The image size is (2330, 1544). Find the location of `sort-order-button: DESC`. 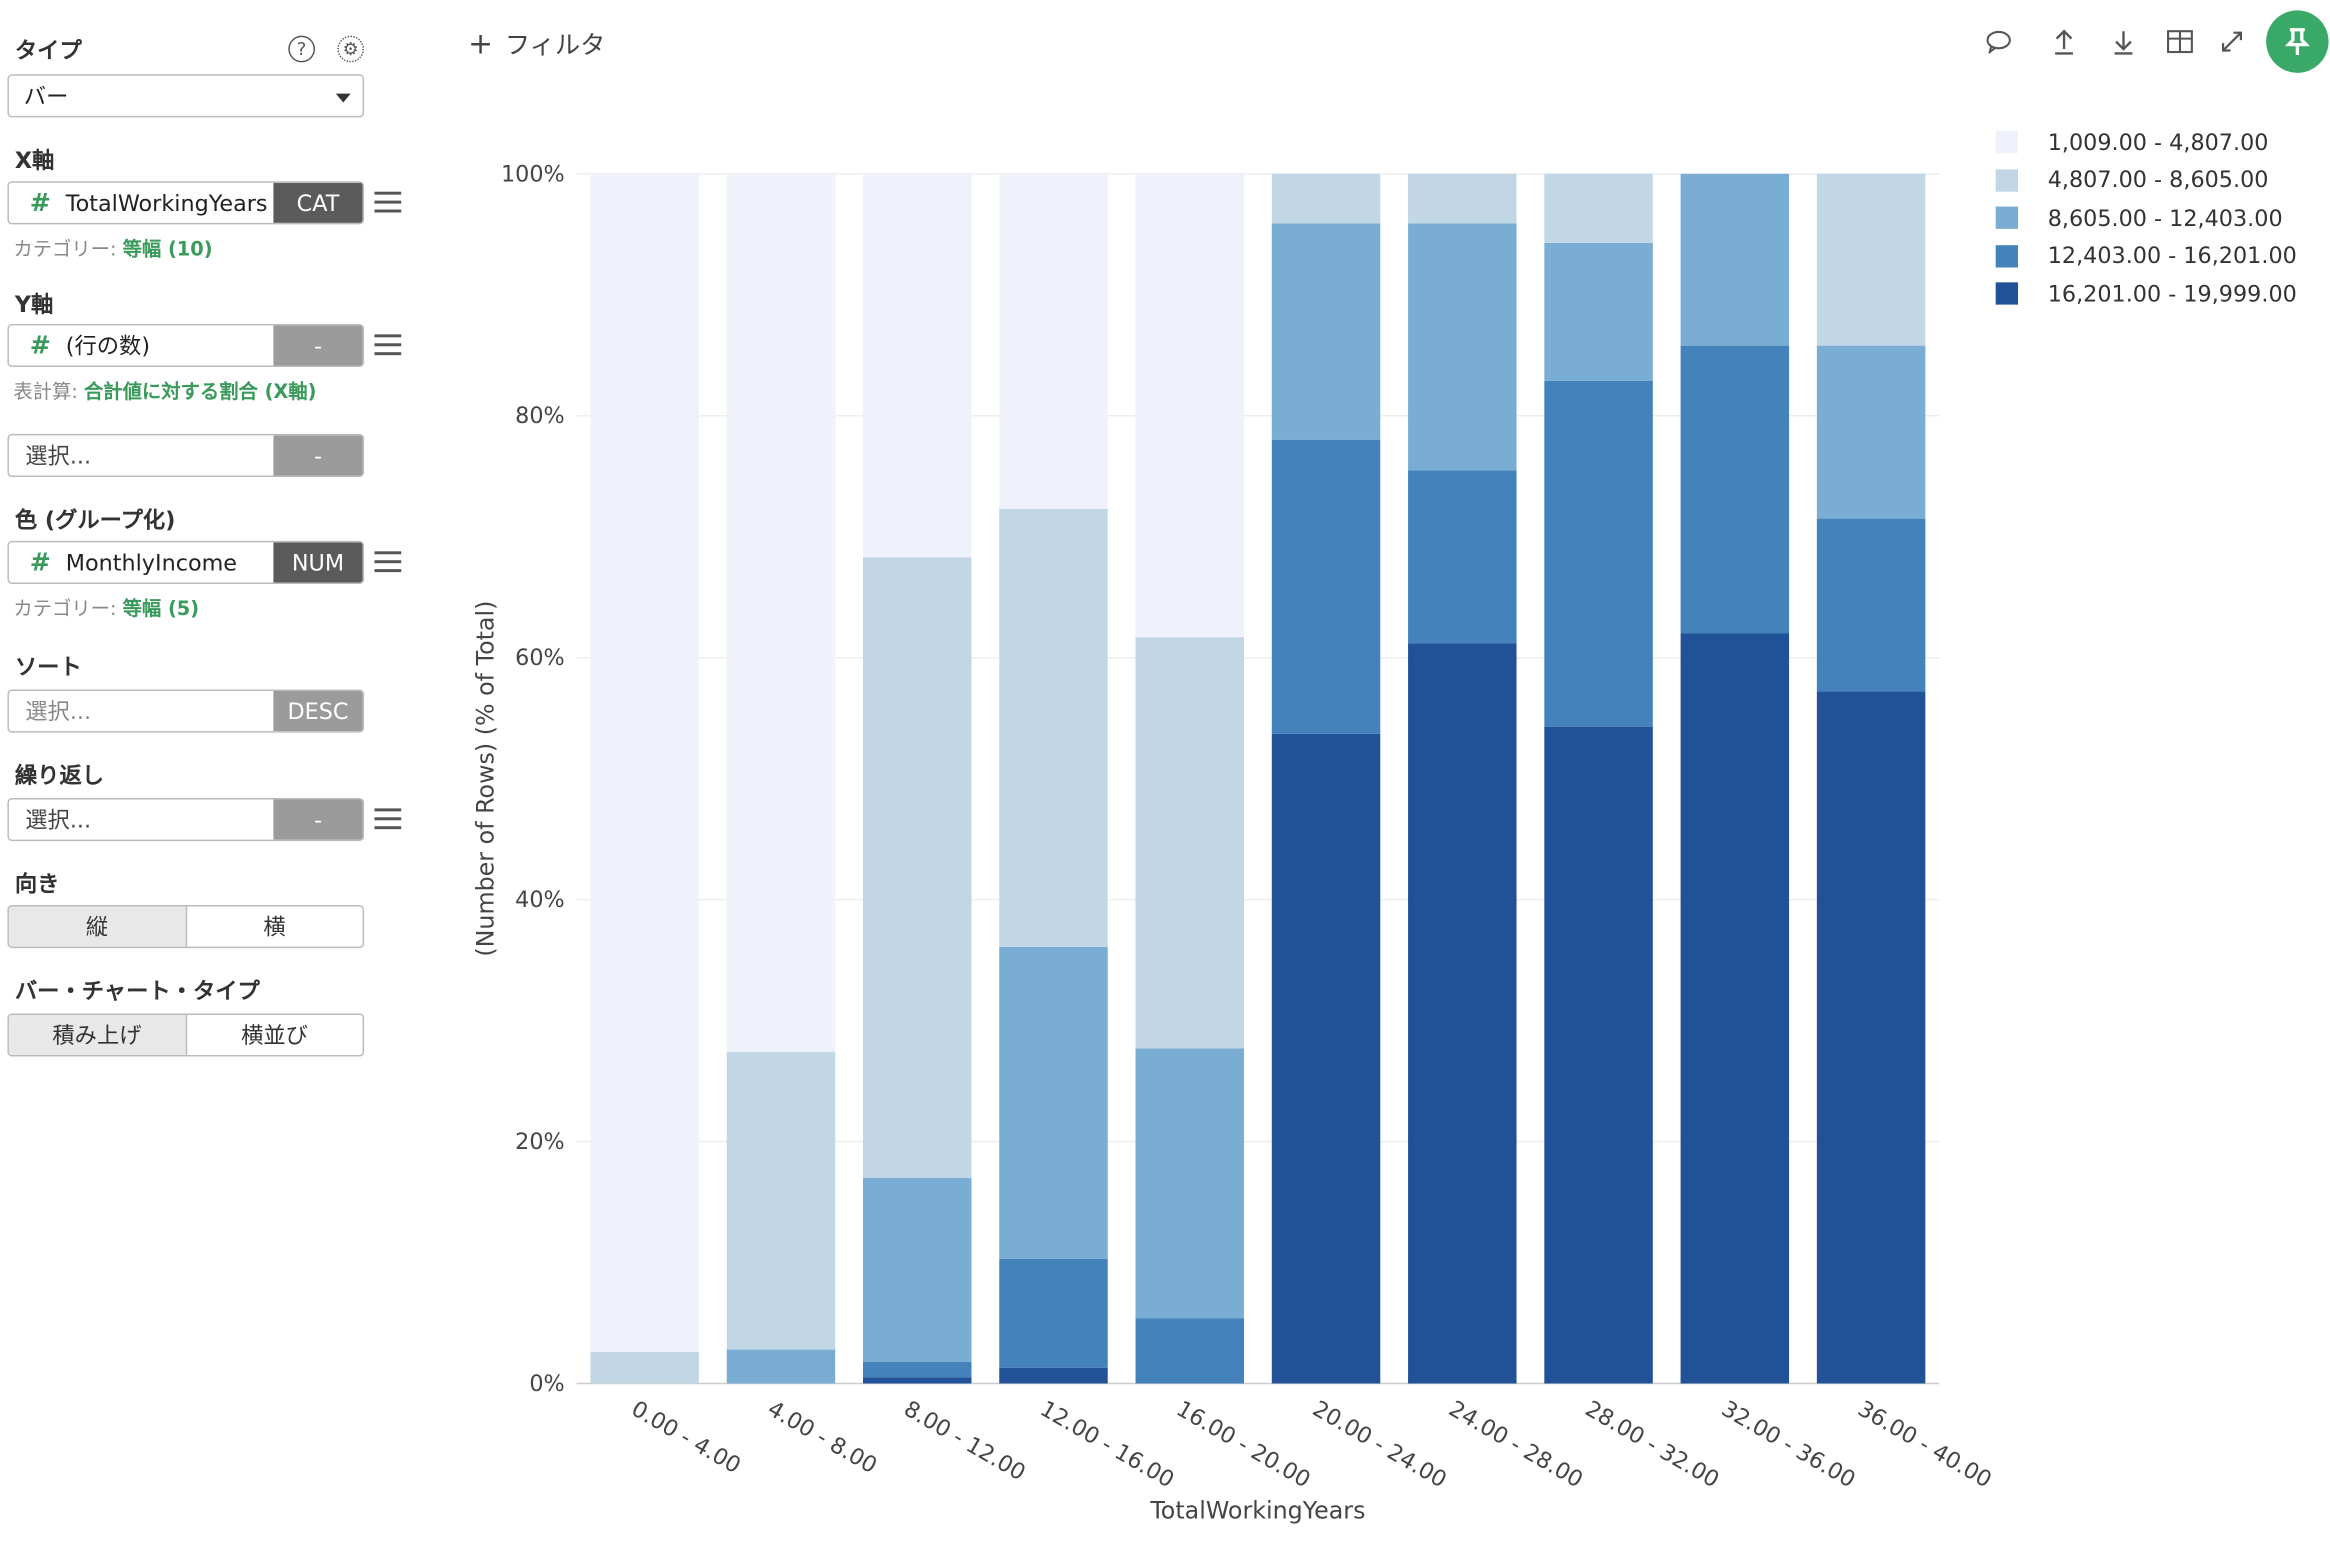

sort-order-button: DESC is located at coordinates (318, 711).